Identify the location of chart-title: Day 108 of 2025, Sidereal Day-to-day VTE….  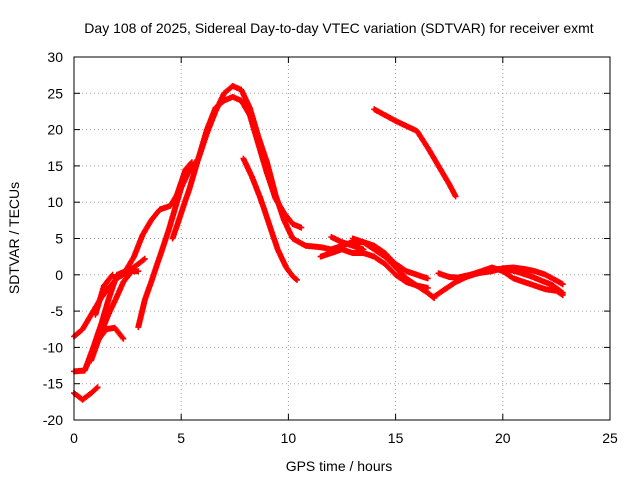
(338, 28).